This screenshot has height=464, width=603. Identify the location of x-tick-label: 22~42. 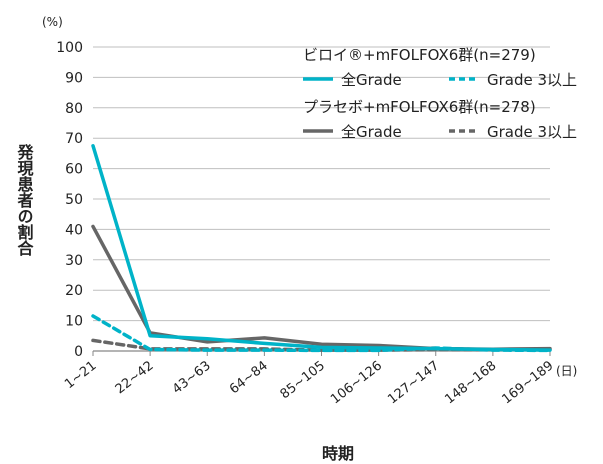
(135, 377).